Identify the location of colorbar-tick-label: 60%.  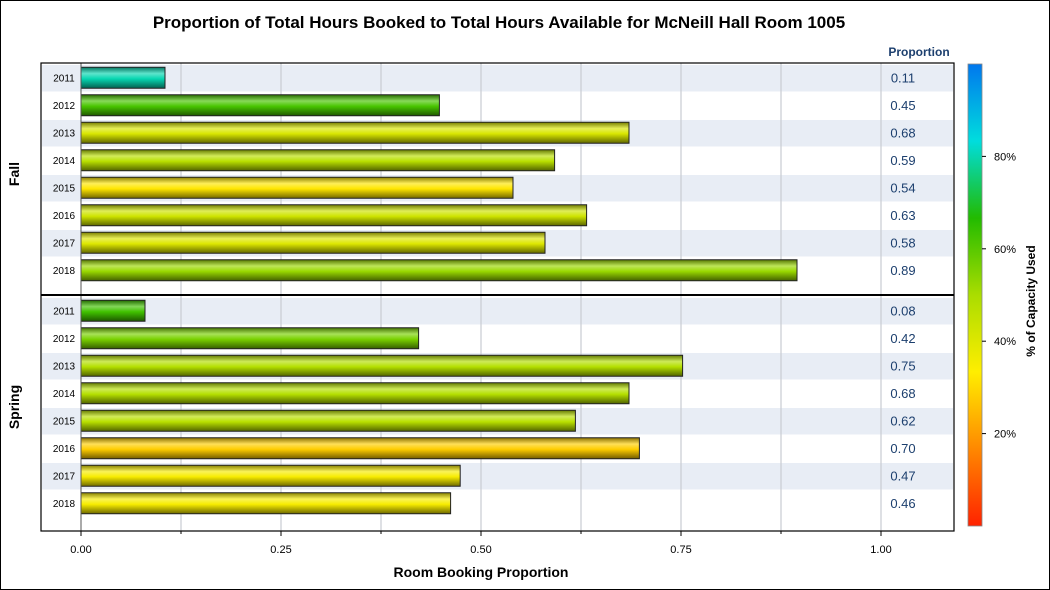
(1005, 250).